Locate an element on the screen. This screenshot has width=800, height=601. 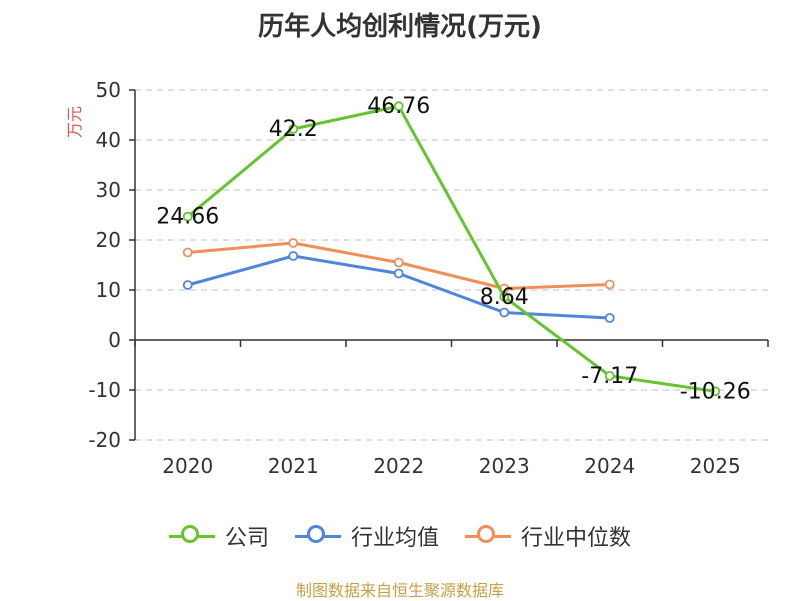
legend-label-company: 公司 is located at coordinates (246, 538).